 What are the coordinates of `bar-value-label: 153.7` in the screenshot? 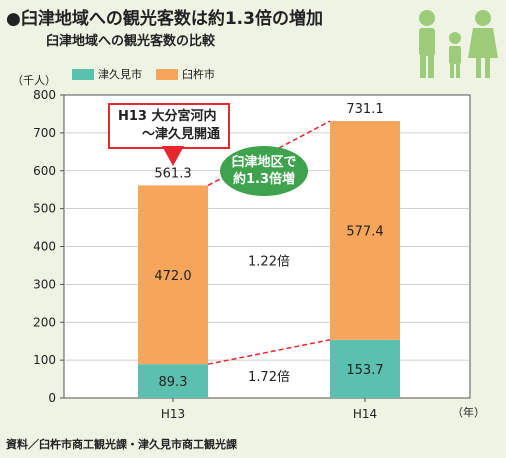 It's located at (364, 370).